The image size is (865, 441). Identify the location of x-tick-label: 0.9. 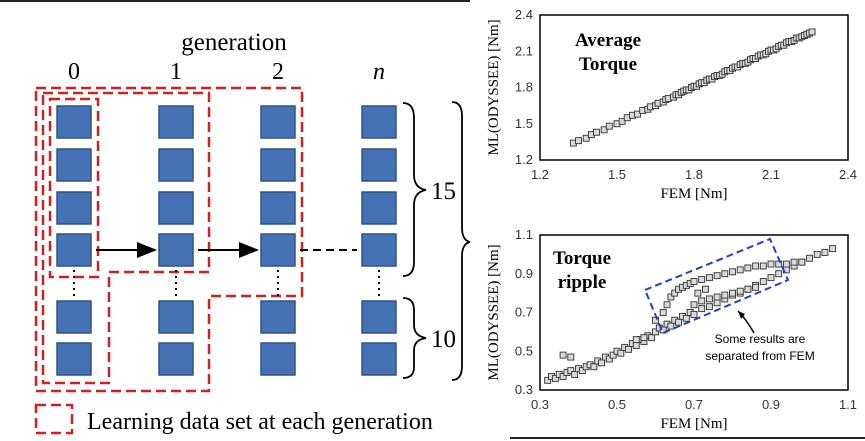
(771, 404).